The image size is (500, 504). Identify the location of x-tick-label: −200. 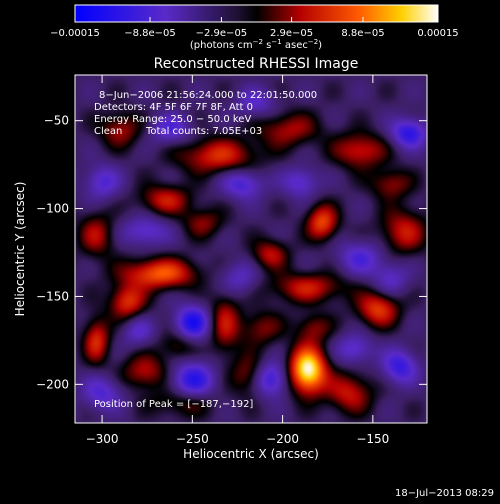
(282, 439).